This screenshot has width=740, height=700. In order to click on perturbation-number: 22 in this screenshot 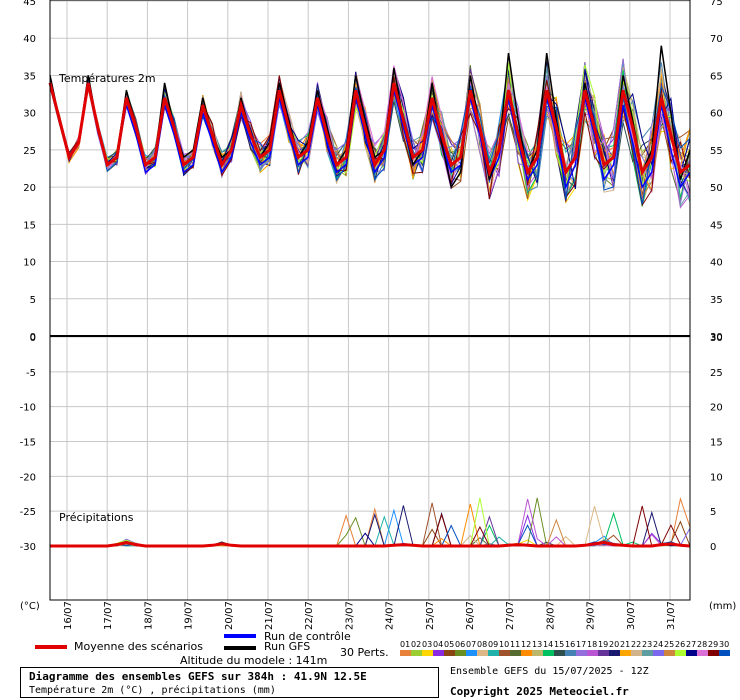, I will do `click(636, 644)`.